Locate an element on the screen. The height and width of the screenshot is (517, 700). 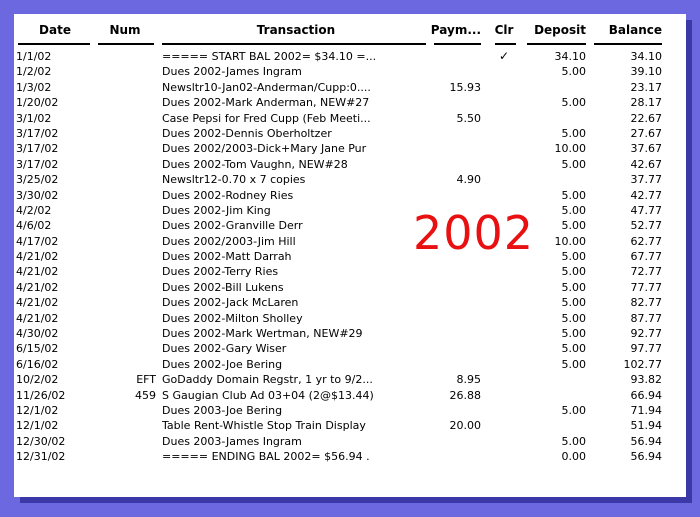
cell-date: 3/30/02 is located at coordinates (37, 195).